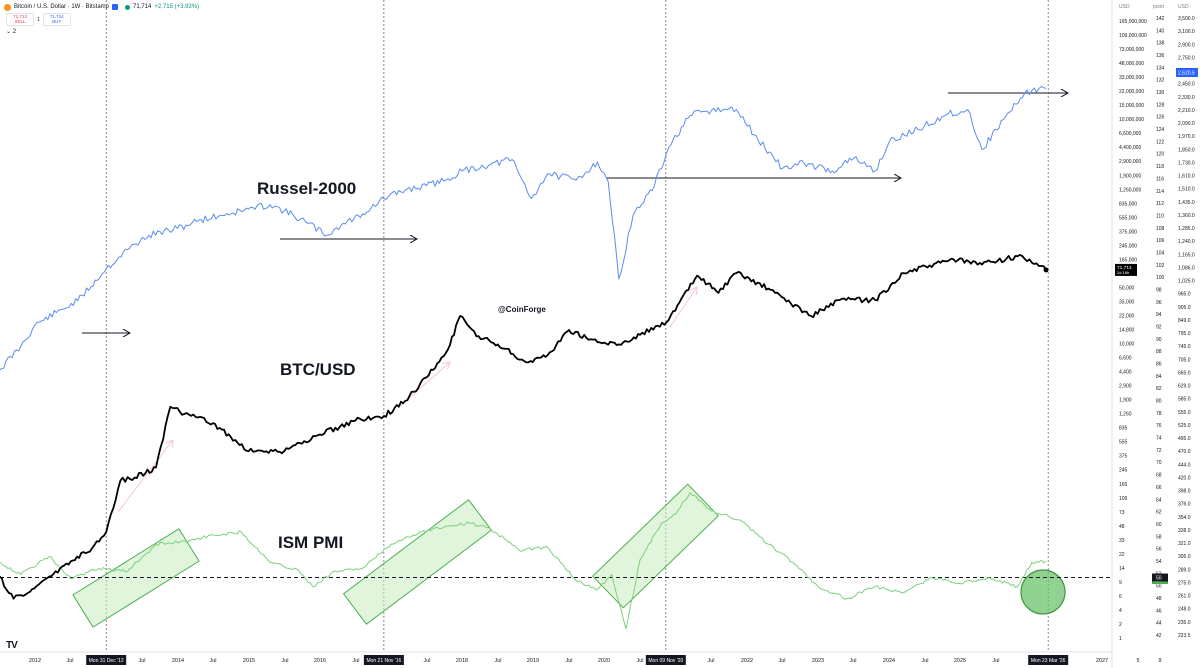 The width and height of the screenshot is (1200, 668). What do you see at coordinates (1123, 443) in the screenshot?
I see `left-tick-label: 555` at bounding box center [1123, 443].